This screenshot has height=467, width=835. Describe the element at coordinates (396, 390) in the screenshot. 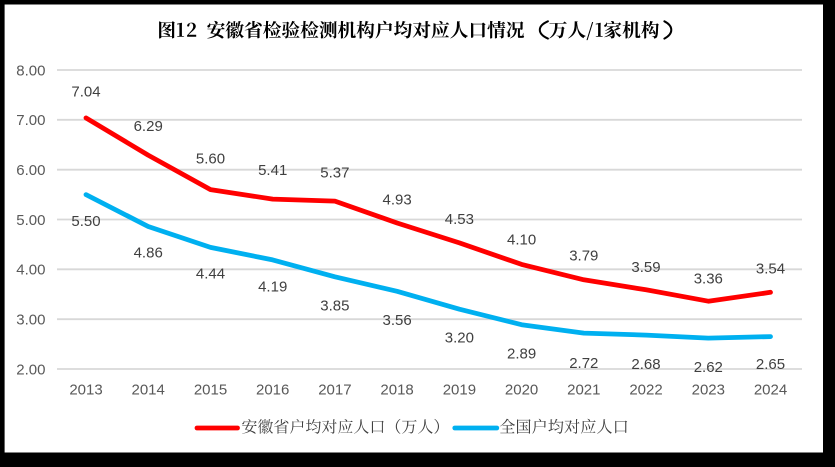

I see `svg-text: 2018` at that location.